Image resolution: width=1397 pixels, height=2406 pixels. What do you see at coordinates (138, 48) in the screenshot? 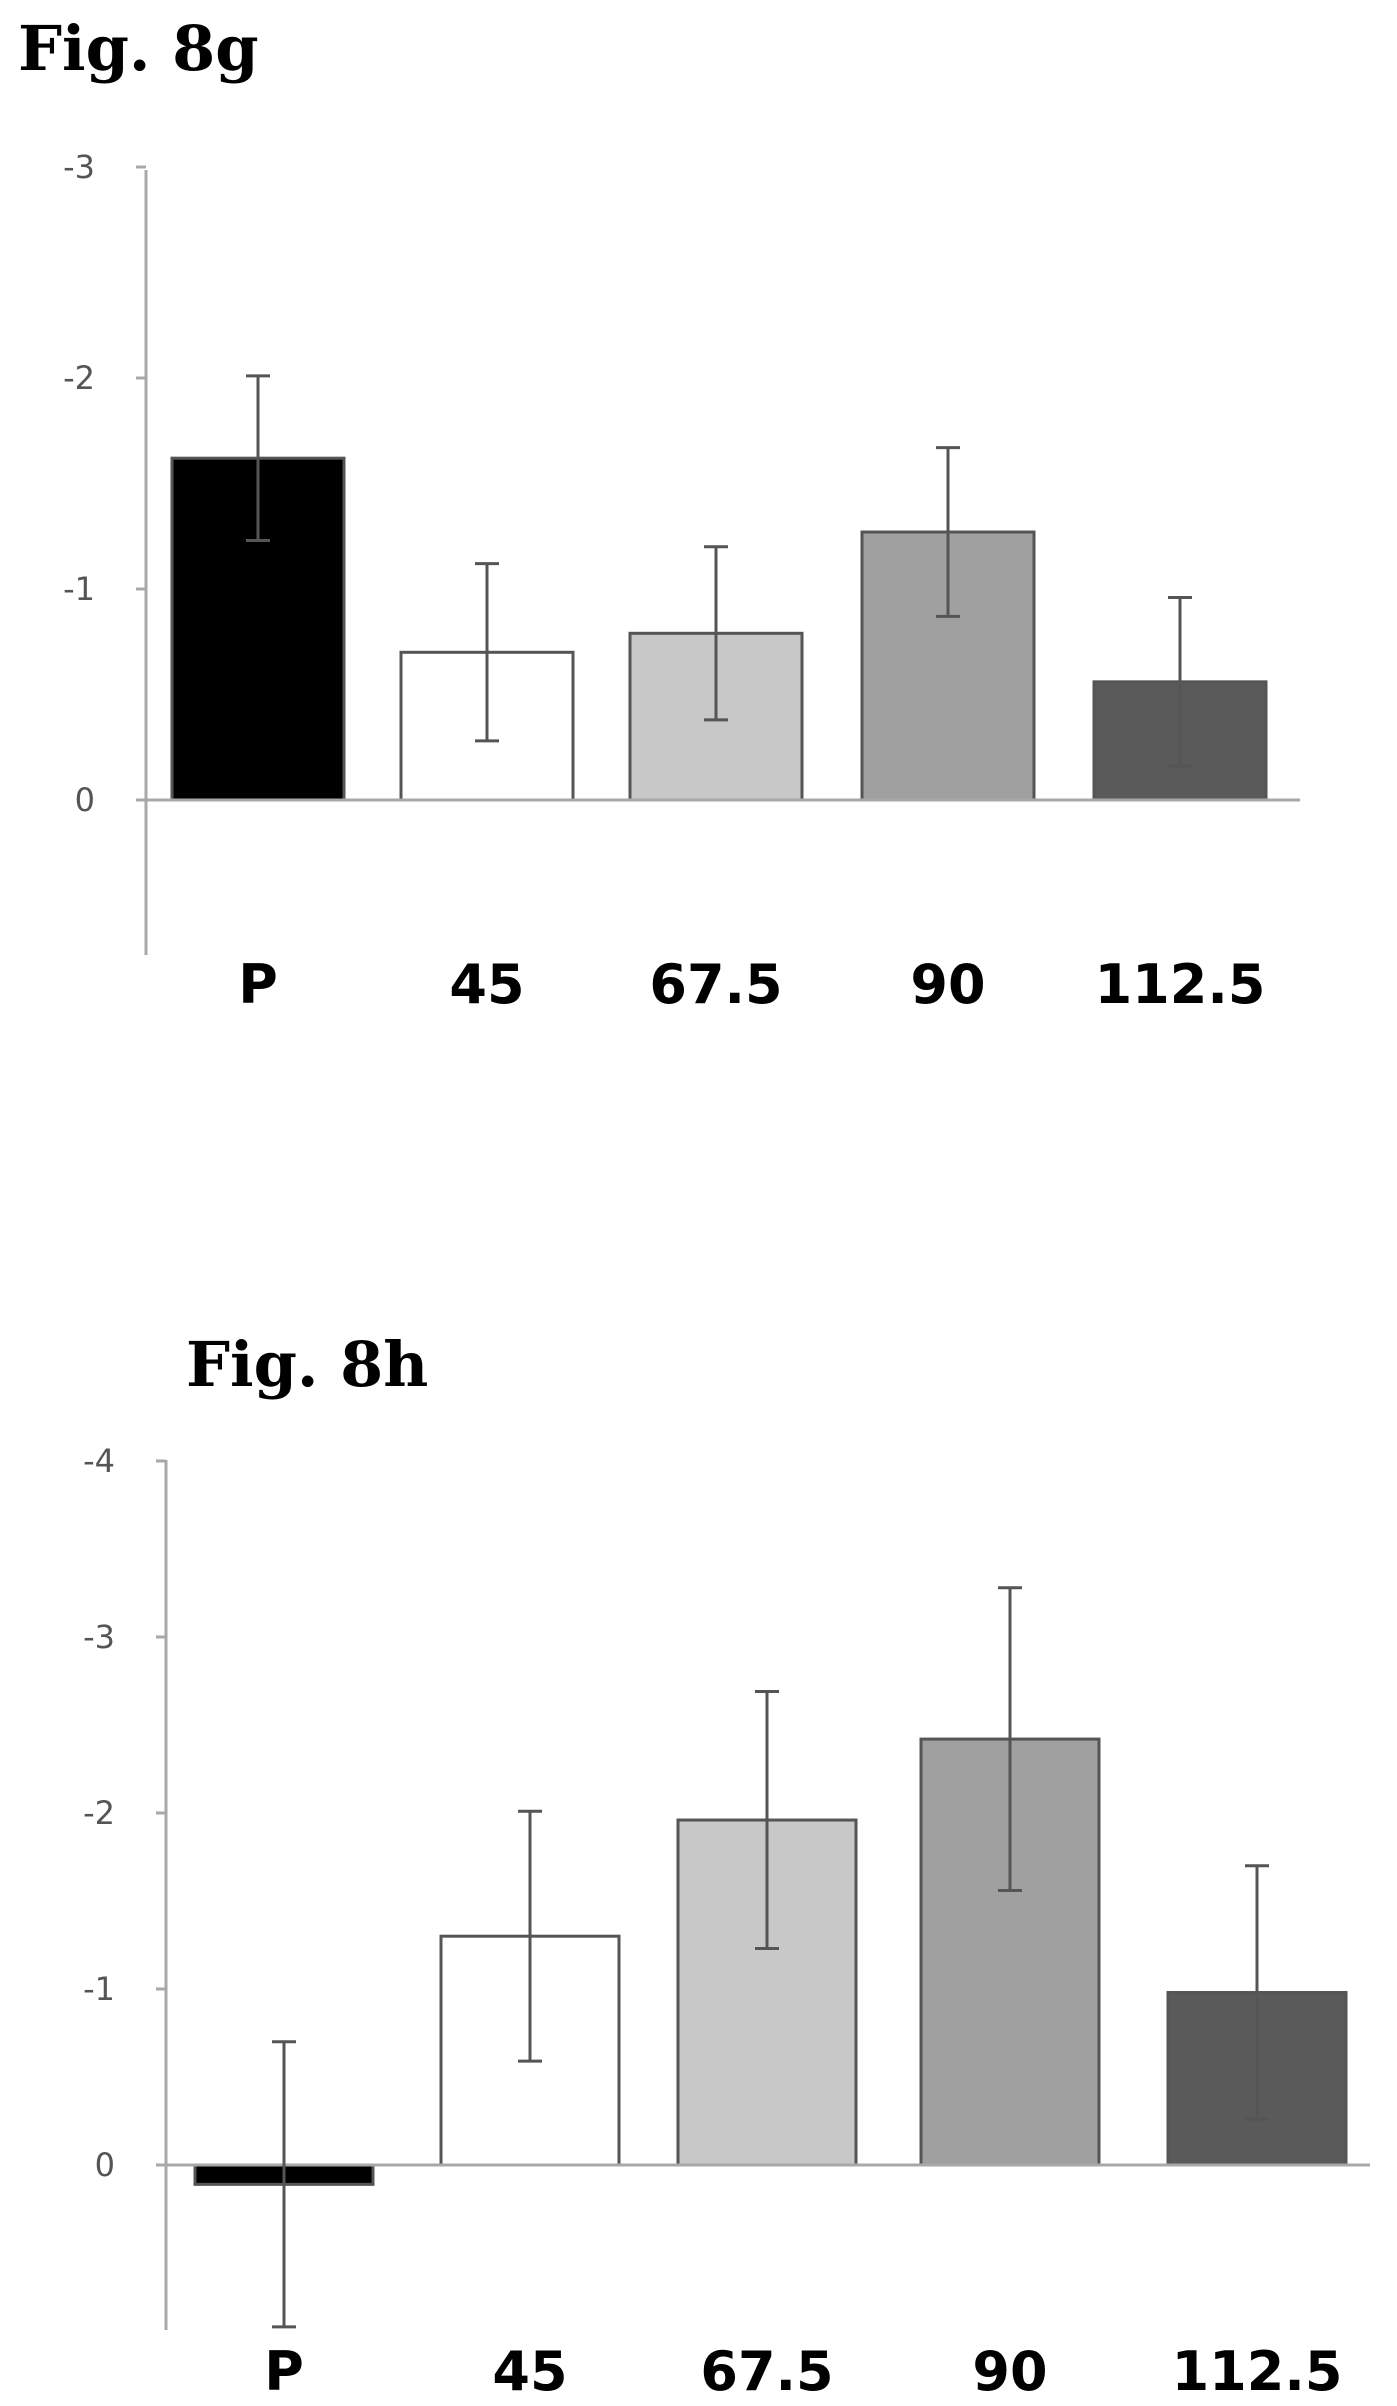
I see `figure-title-8g: Fig. 8g` at bounding box center [138, 48].